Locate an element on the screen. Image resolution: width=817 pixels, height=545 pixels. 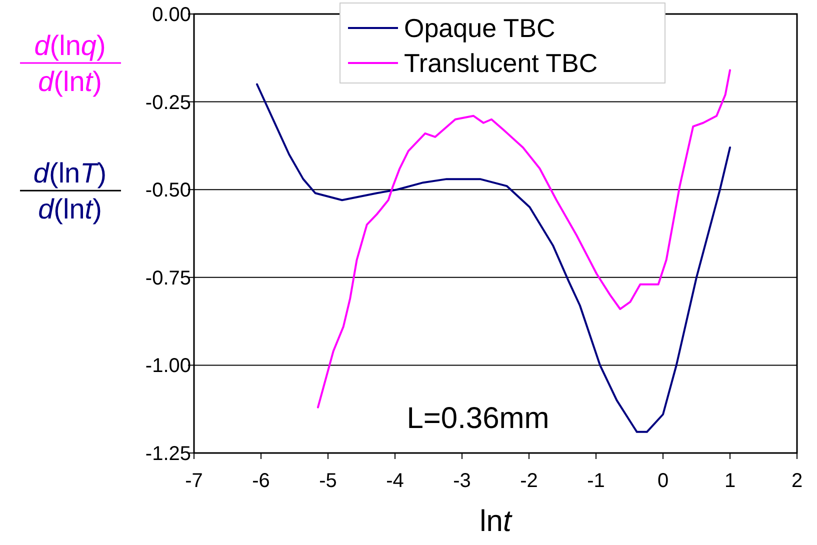
x-axis-title: lnt is located at coordinates (497, 521).